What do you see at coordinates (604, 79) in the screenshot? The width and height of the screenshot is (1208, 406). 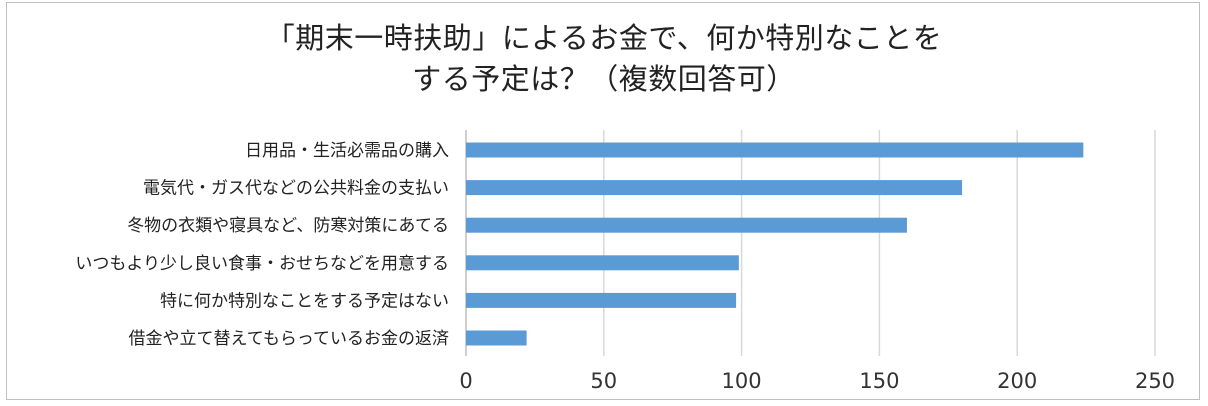 I see `chart-title-line-2: する予定は？（複数回答可）` at bounding box center [604, 79].